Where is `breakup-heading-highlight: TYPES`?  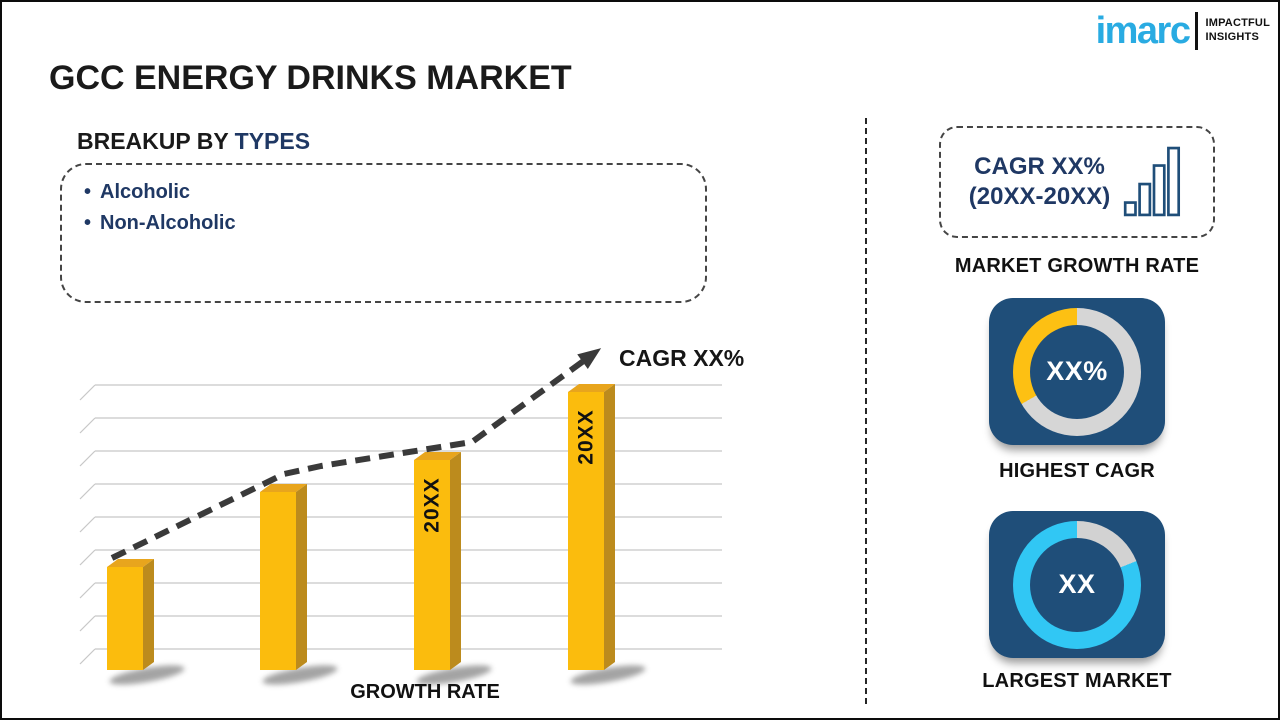
breakup-heading-highlight: TYPES is located at coordinates (272, 141).